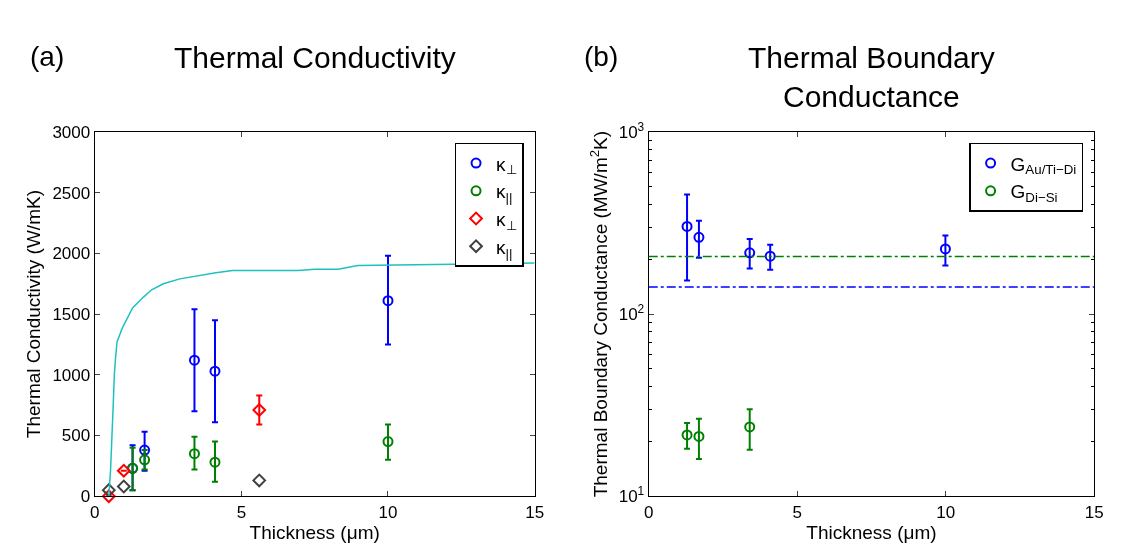 The image size is (1122, 560). What do you see at coordinates (71, 193) in the screenshot?
I see `y-tick-label: 2500` at bounding box center [71, 193].